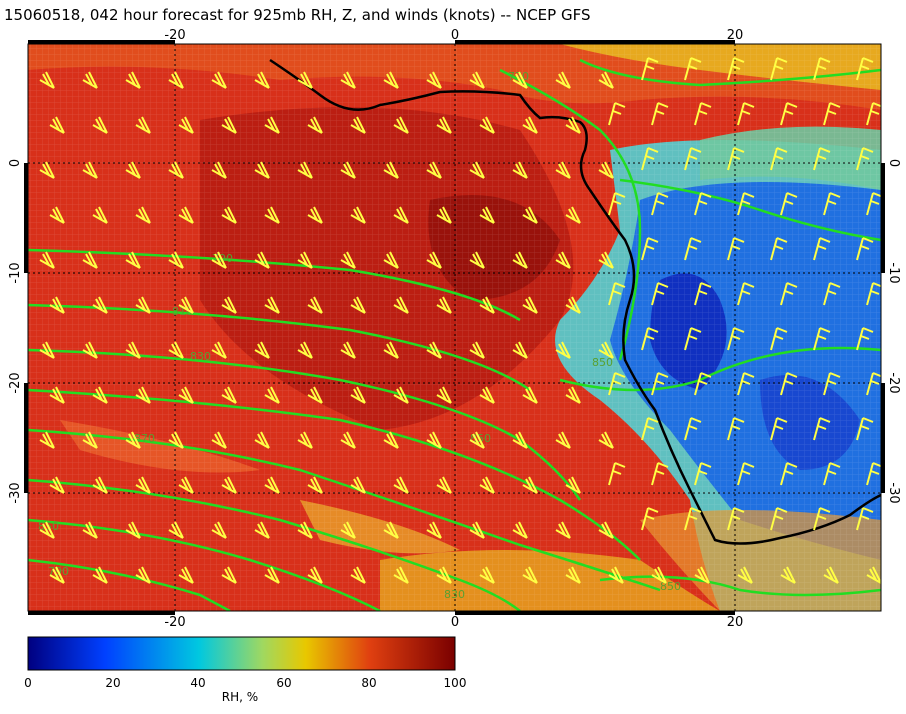 The image size is (906, 714). Describe the element at coordinates (369, 683) in the screenshot. I see `colorbar-tick: 80` at that location.